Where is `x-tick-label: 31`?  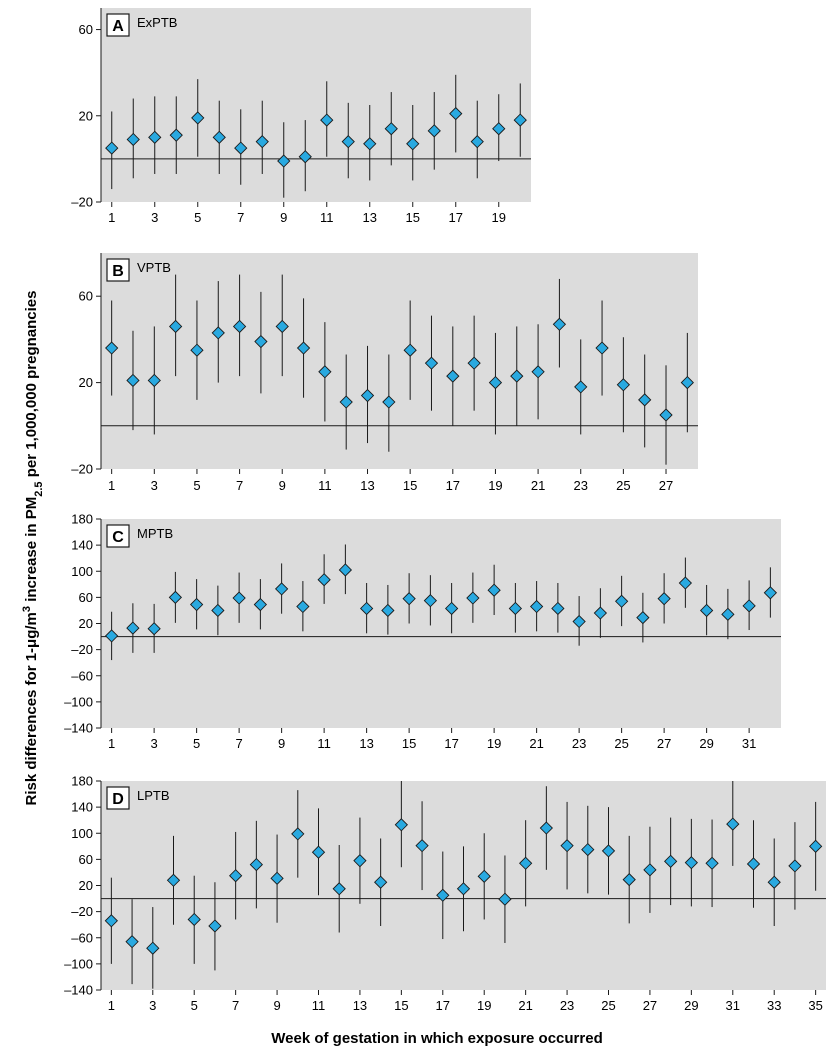
x-tick-label: 31 is located at coordinates (733, 1005).